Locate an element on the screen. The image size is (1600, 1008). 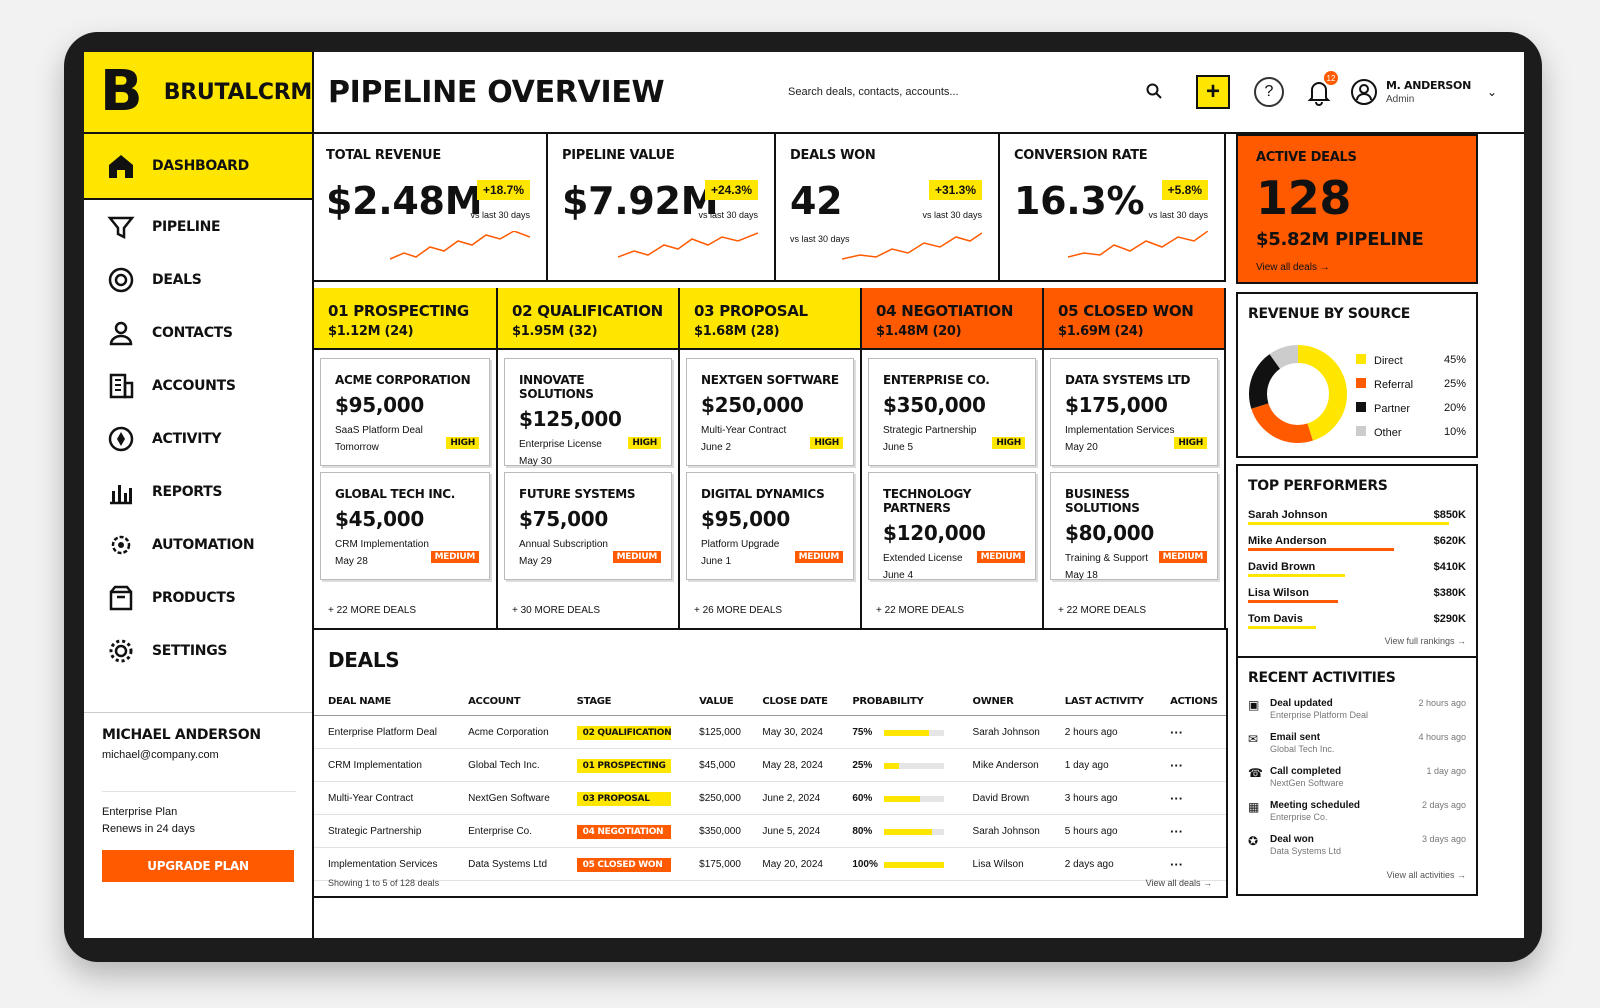
performer-row: Mike Anderson $620K is located at coordinates (1357, 541).